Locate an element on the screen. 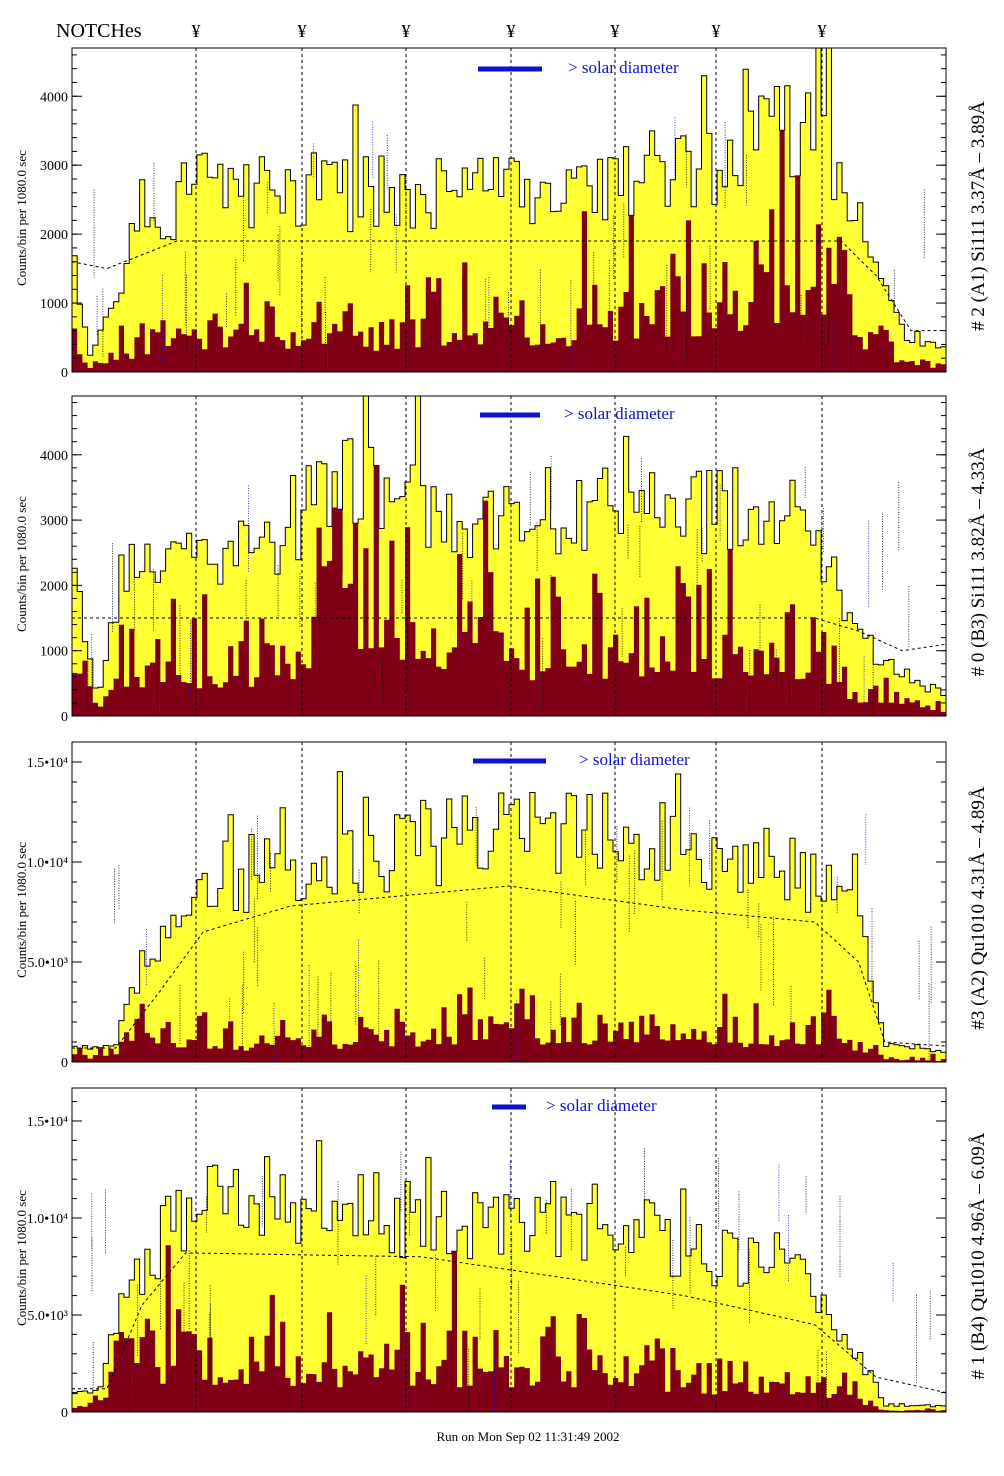  panel-label: #3 (A2) Qu1010 4.31Å – 4.89Å is located at coordinates (978, 908).